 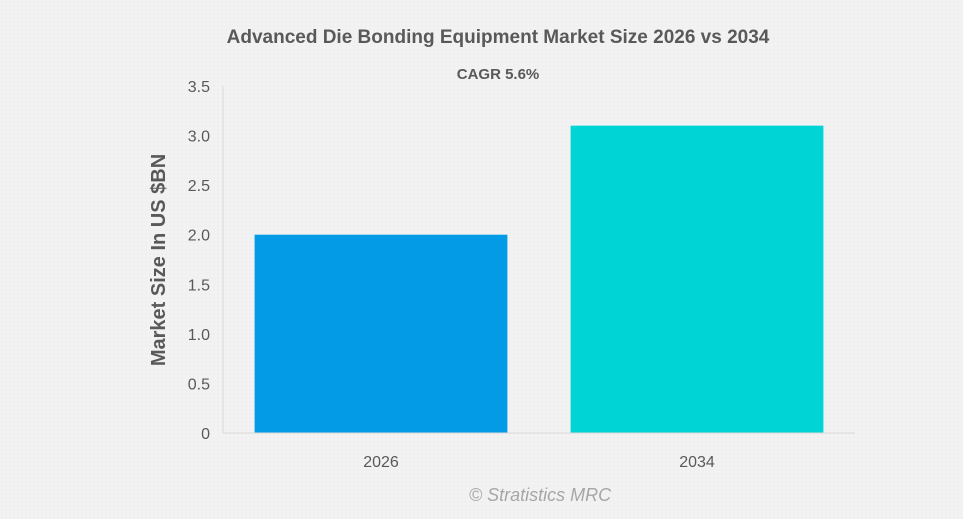 I want to click on y-axis-ticks: 0 0.5 1.0 1.5 2.0 2.5 3.0 3.5, so click(x=199, y=261).